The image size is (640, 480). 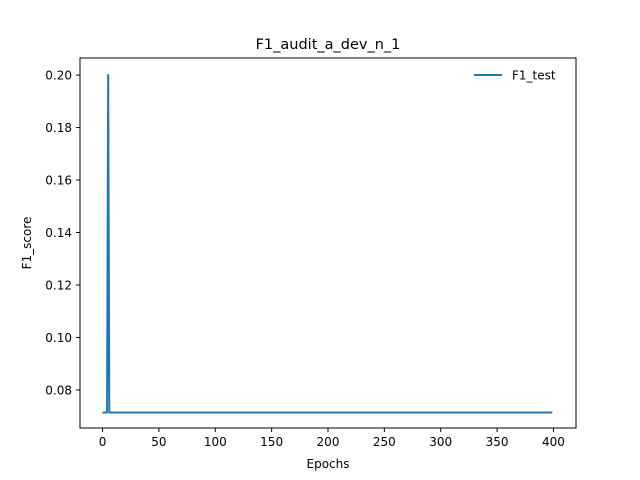 What do you see at coordinates (440, 442) in the screenshot?
I see `x-tick-label: 300` at bounding box center [440, 442].